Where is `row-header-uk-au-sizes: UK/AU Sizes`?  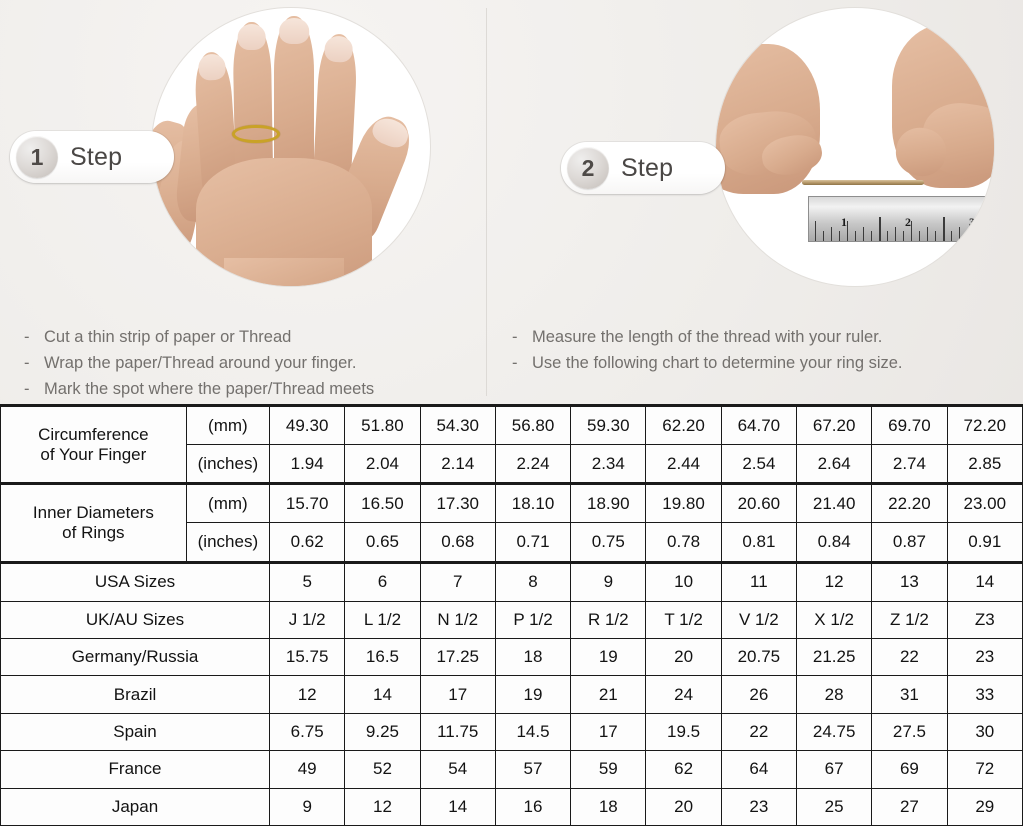
row-header-uk-au-sizes: UK/AU Sizes is located at coordinates (135, 620).